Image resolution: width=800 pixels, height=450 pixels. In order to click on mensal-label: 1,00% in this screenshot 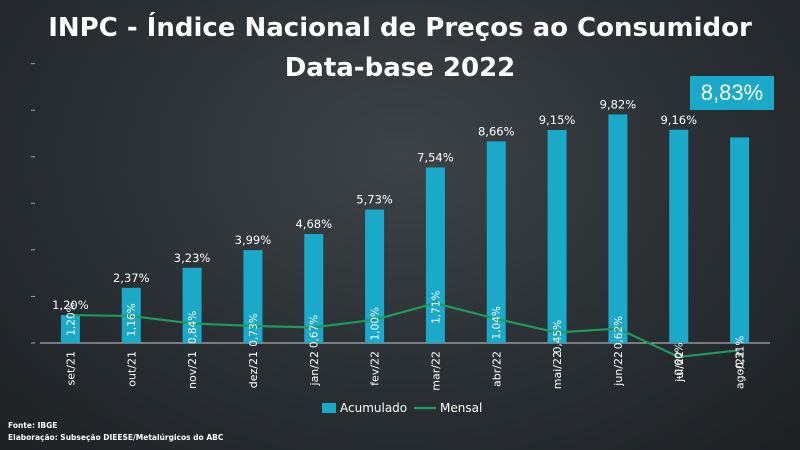, I will do `click(376, 323)`.